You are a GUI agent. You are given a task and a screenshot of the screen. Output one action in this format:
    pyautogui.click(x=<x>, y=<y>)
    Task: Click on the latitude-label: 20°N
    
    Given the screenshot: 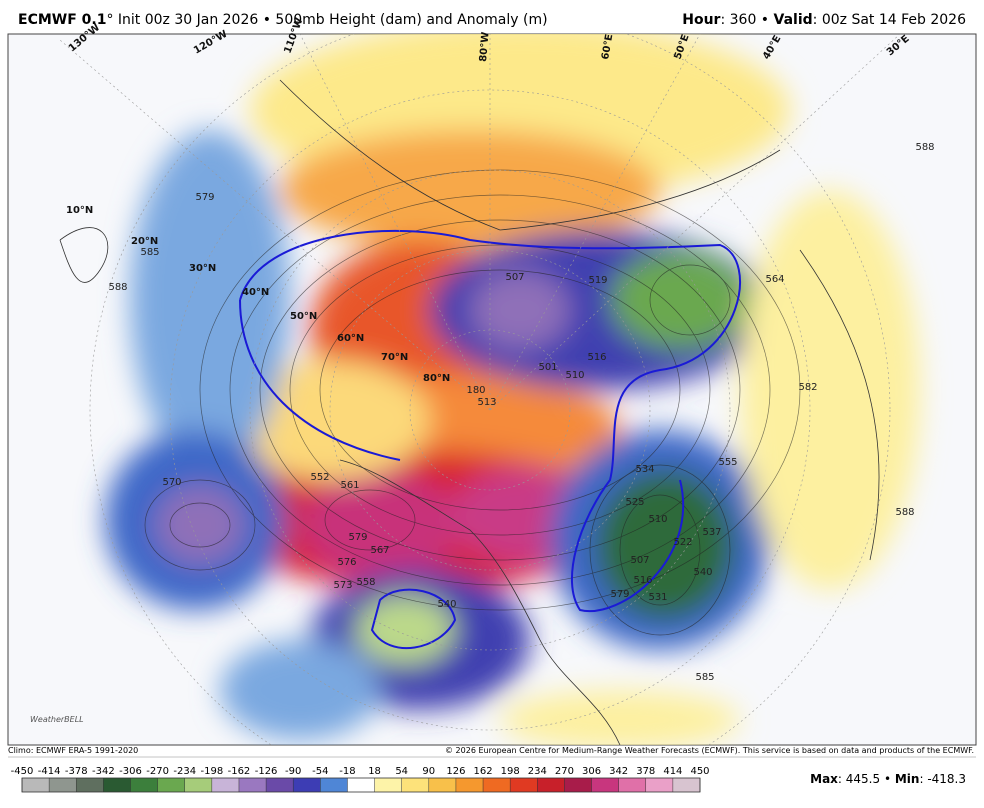 What is the action you would take?
    pyautogui.click(x=144, y=241)
    